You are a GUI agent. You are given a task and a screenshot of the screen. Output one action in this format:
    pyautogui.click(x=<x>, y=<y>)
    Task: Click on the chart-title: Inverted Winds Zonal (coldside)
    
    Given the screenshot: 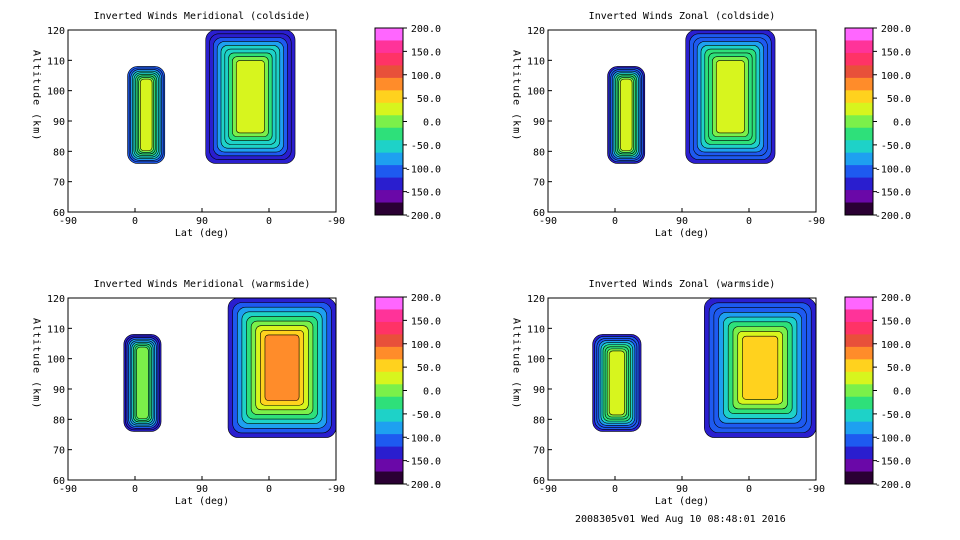 What is the action you would take?
    pyautogui.click(x=682, y=16)
    